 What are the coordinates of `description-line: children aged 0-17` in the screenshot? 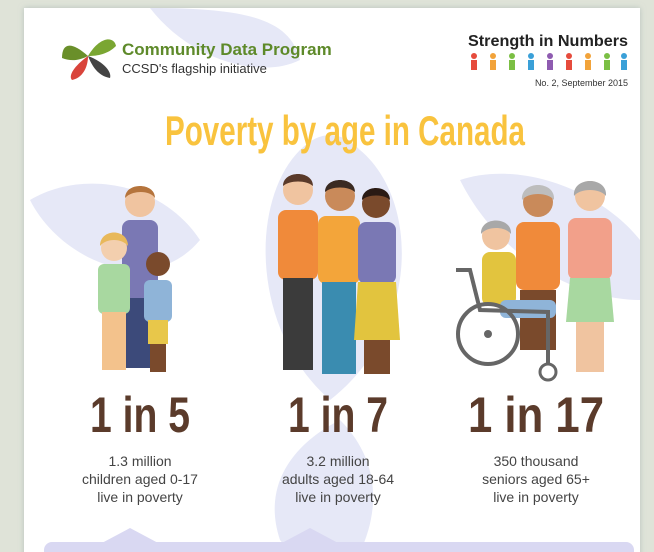 It's located at (140, 479).